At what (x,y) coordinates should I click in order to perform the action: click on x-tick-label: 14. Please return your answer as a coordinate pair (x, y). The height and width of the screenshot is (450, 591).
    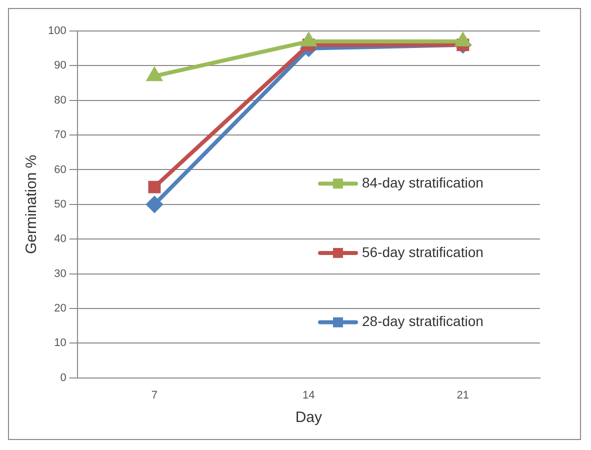
    Looking at the image, I should click on (308, 395).